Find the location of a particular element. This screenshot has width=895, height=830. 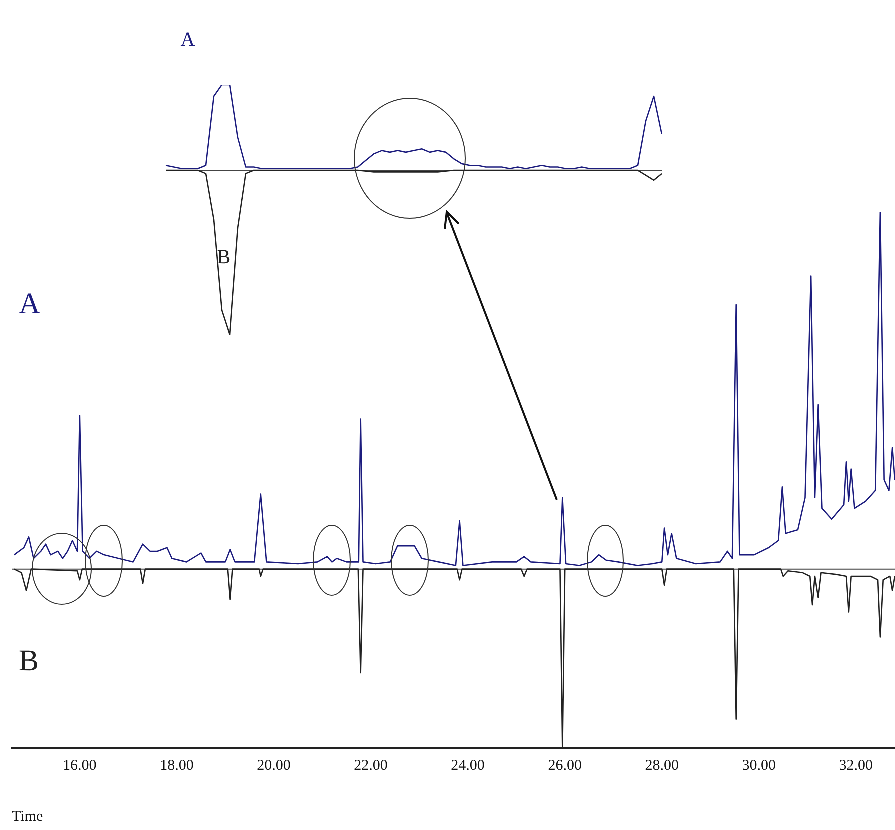

x-tick-label: 32.00 is located at coordinates (856, 766).